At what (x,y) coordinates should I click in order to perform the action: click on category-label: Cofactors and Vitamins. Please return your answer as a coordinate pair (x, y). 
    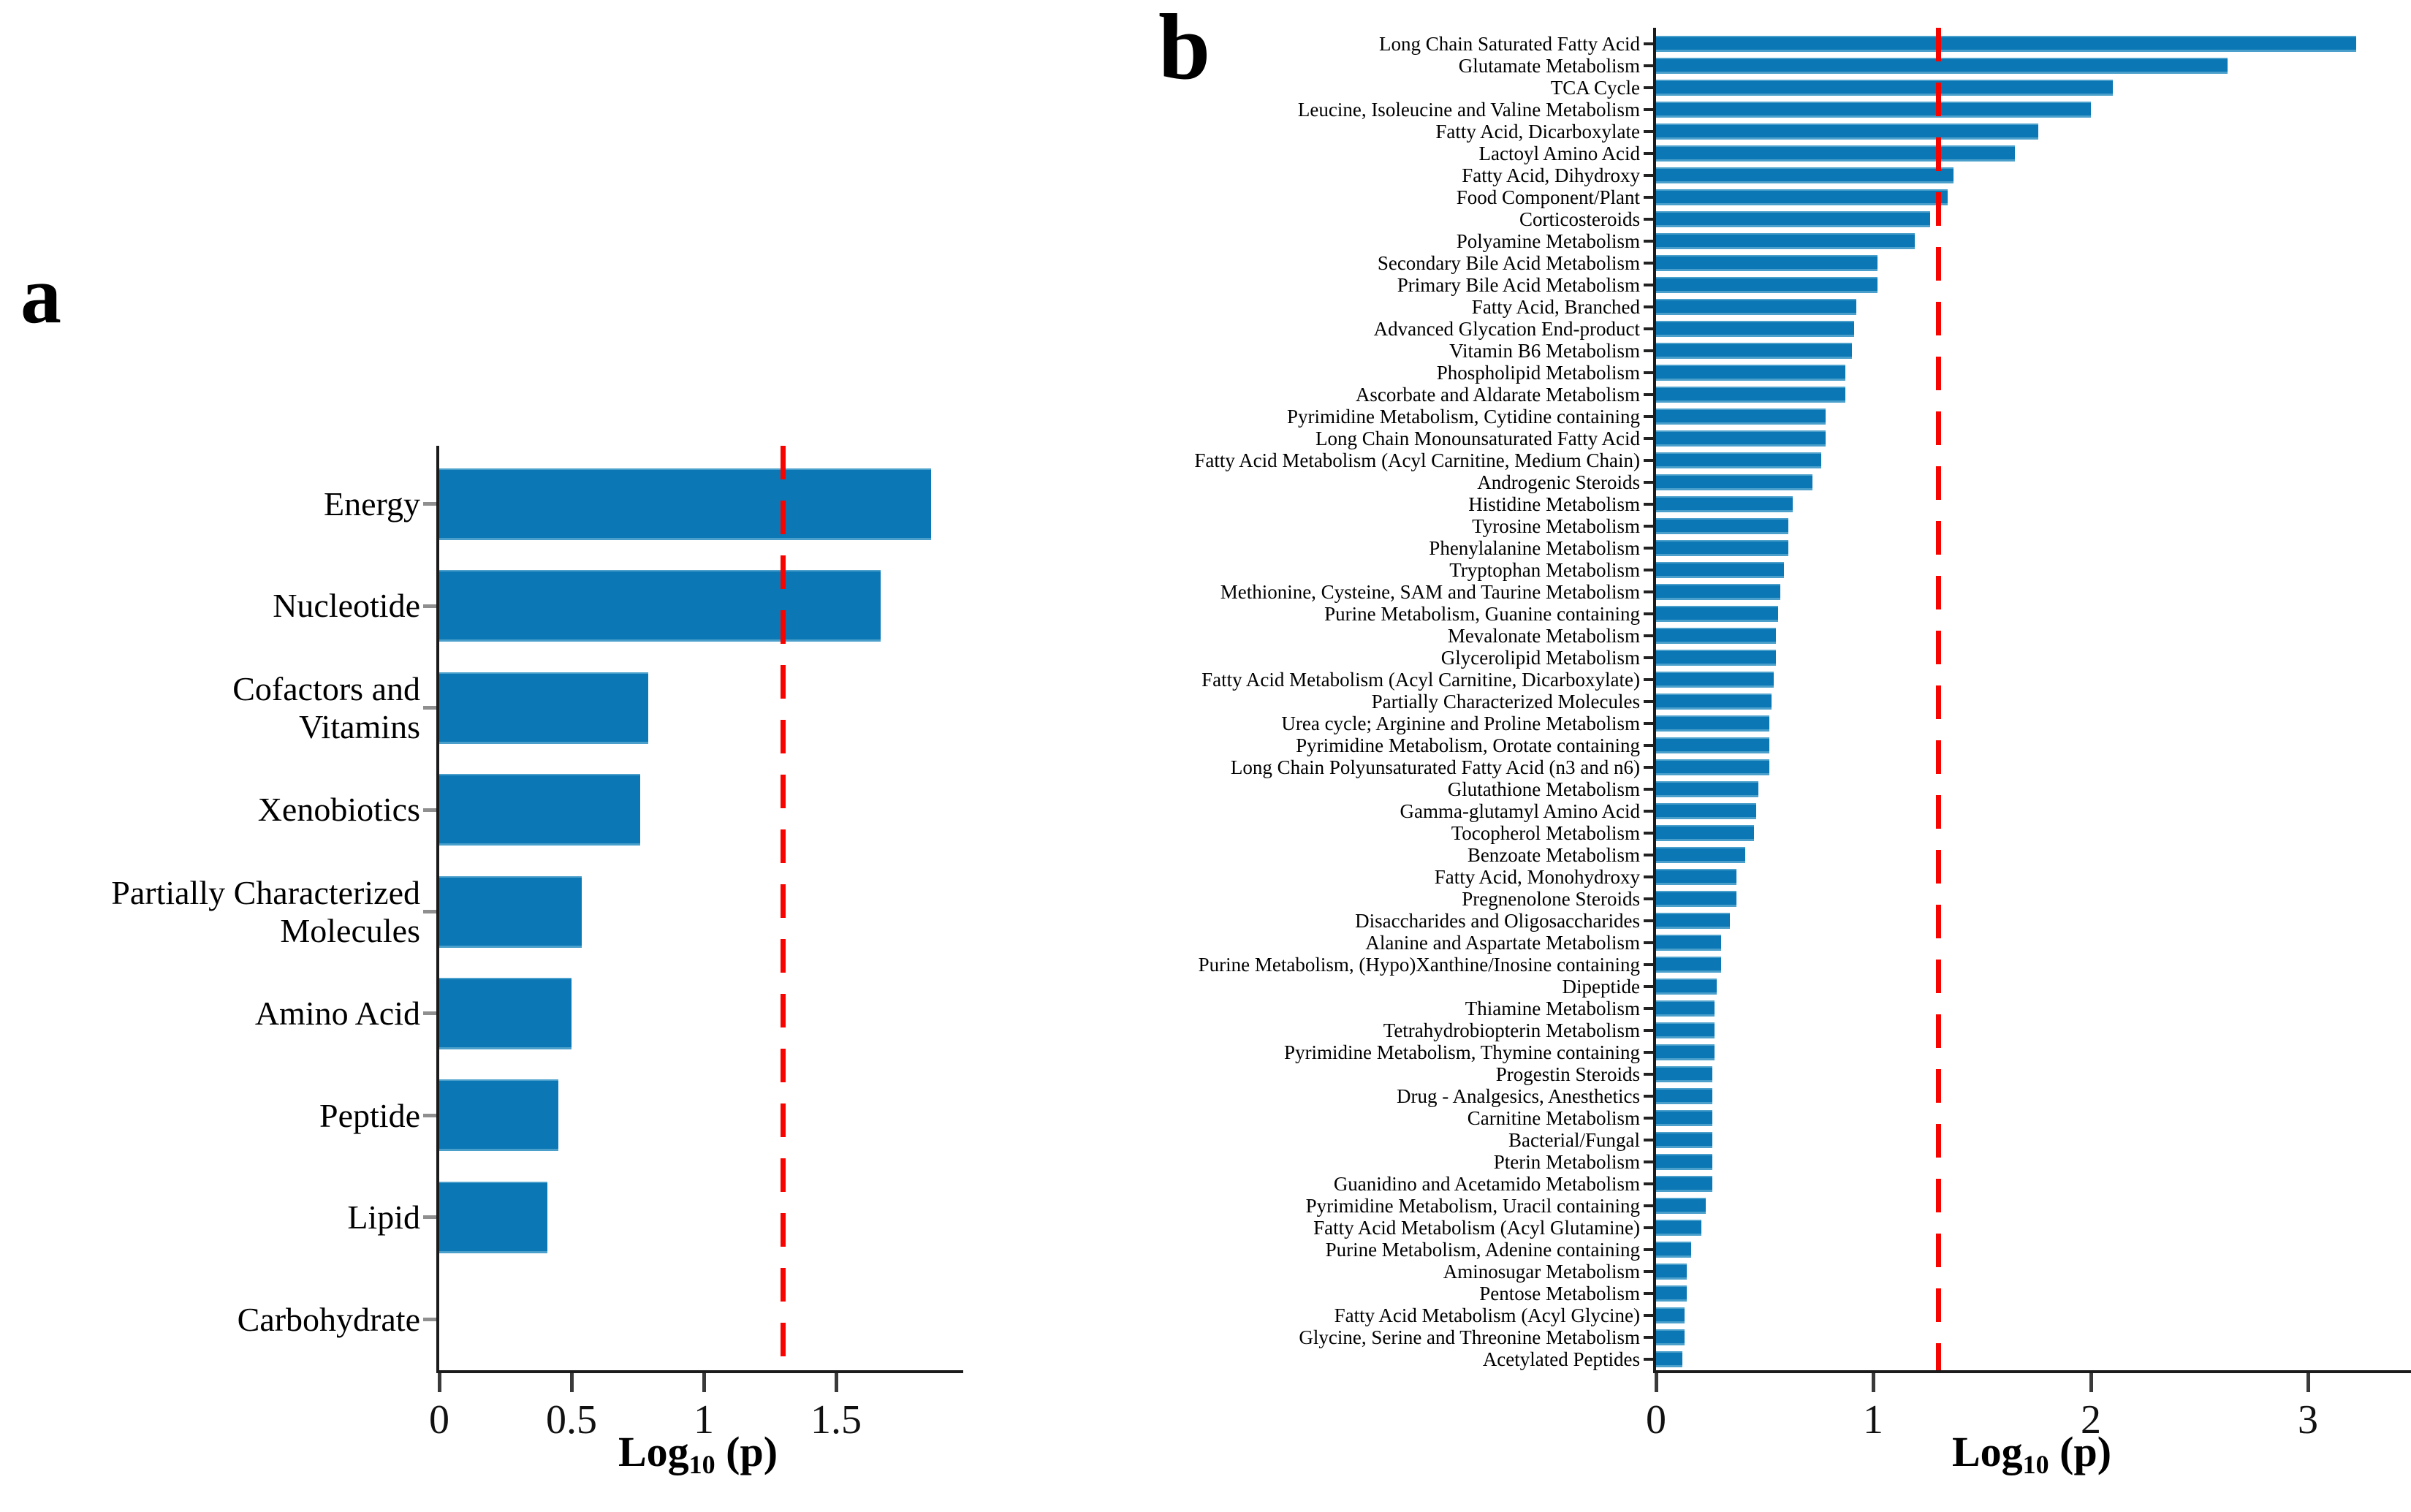
    Looking at the image, I should click on (326, 707).